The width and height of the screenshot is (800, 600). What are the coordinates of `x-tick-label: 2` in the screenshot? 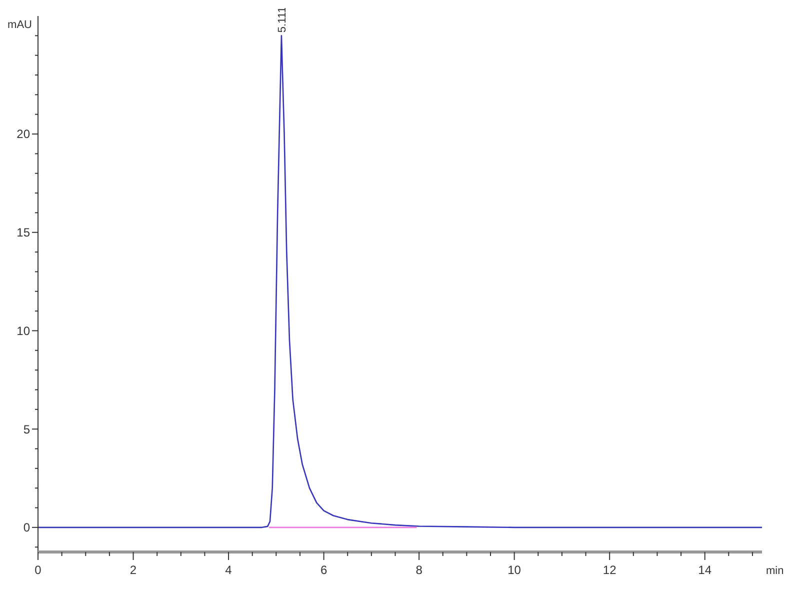 It's located at (133, 570).